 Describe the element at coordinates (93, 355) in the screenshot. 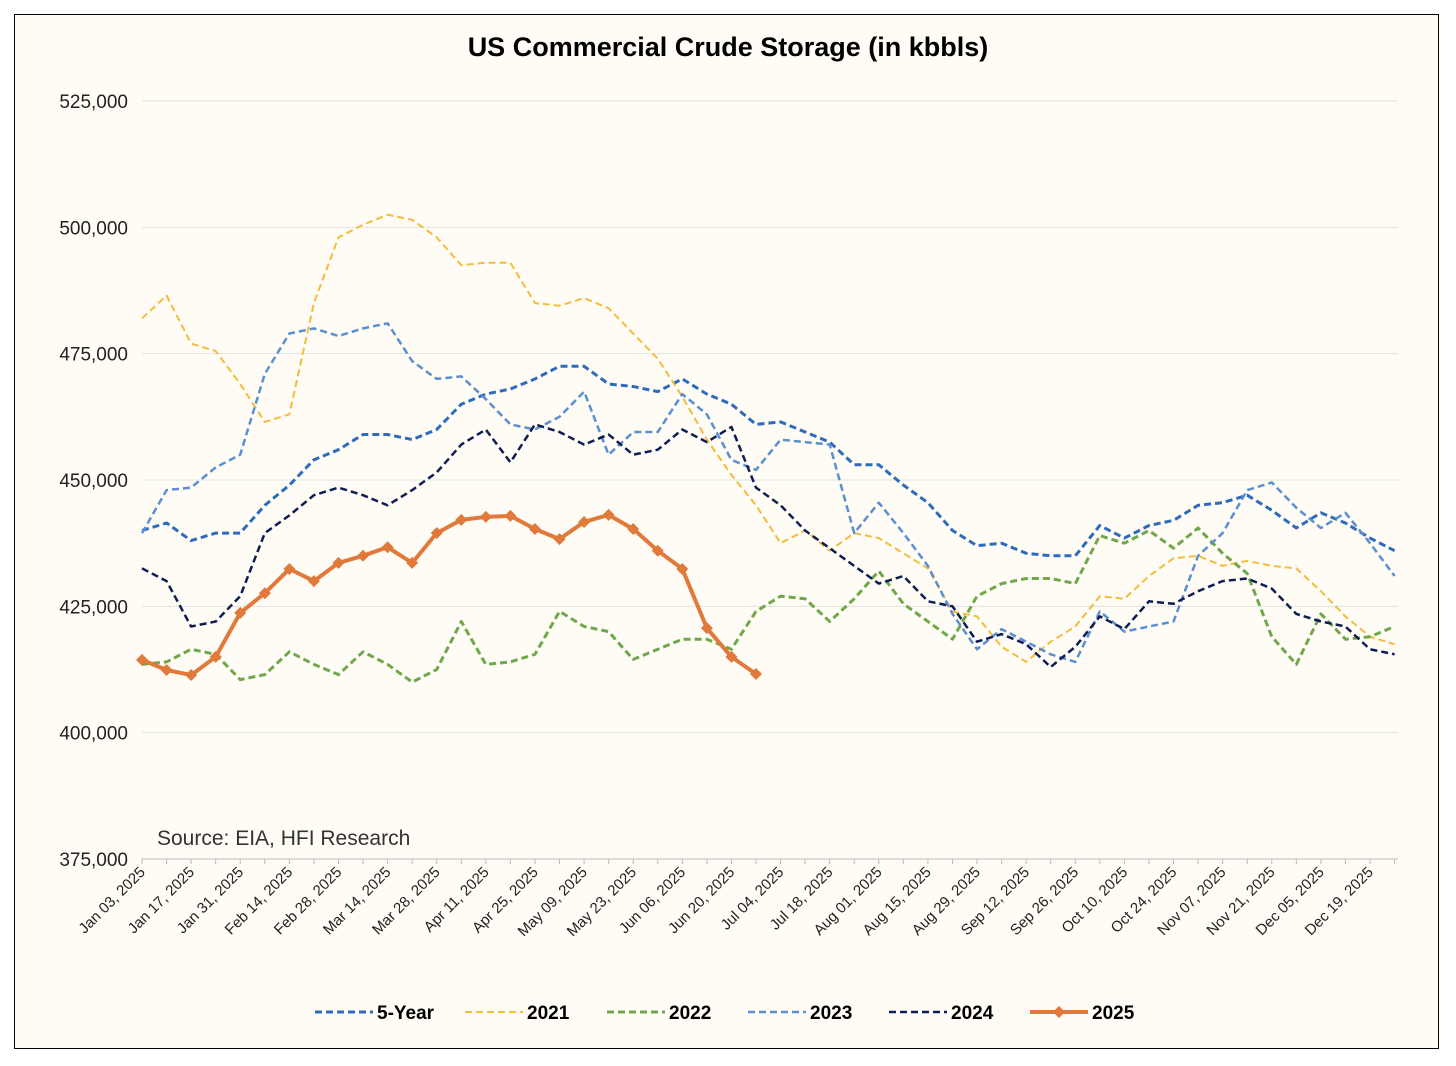

I see `y-tick-label: 475,000` at that location.